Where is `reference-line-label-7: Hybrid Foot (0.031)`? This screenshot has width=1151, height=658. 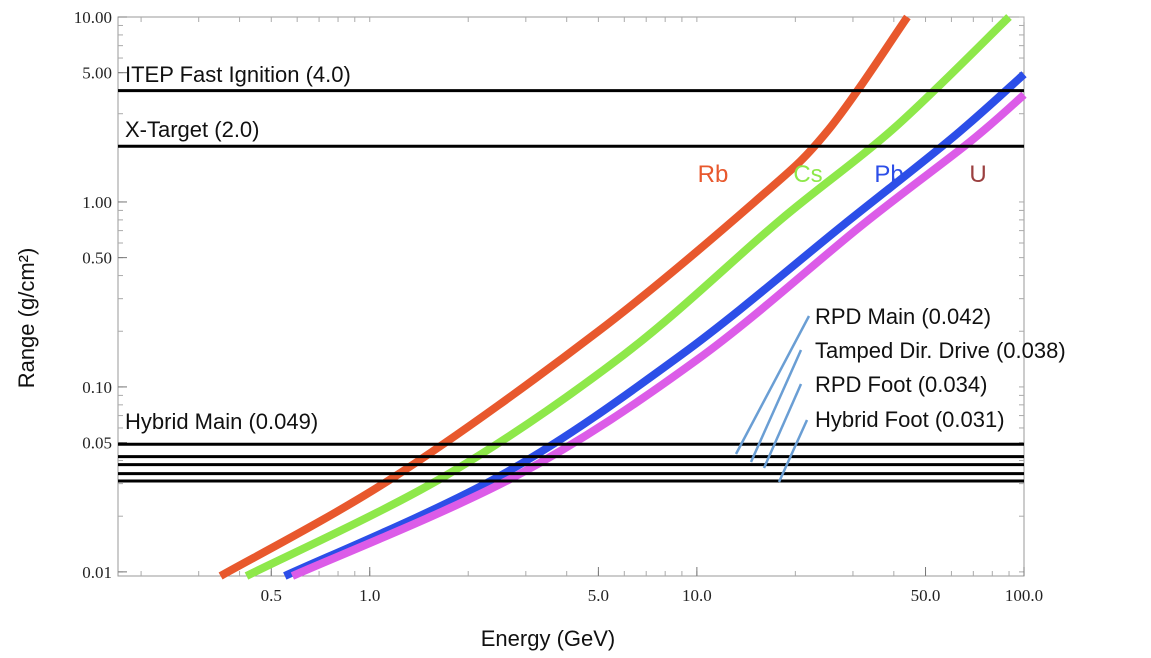 reference-line-label-7: Hybrid Foot (0.031) is located at coordinates (910, 419).